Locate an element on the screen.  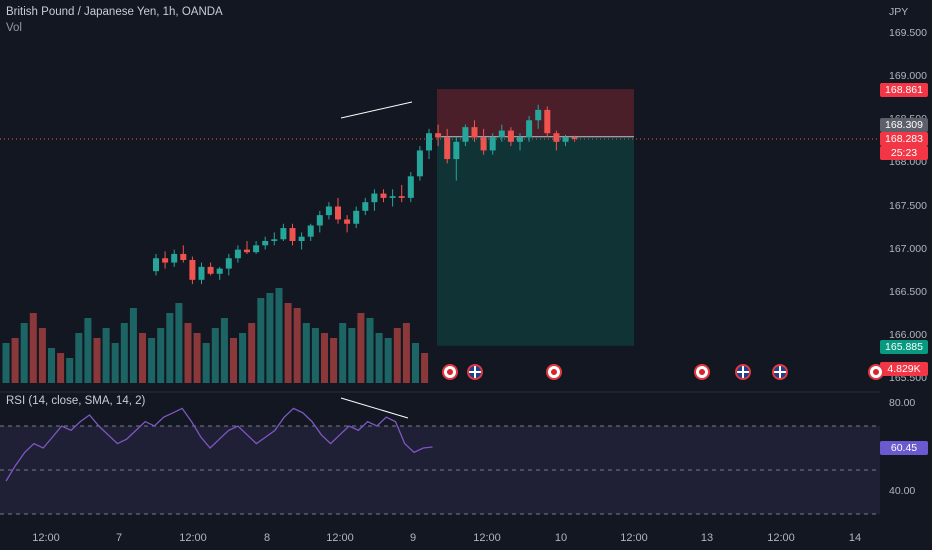
time-tick-label: 8 is located at coordinates (267, 538).